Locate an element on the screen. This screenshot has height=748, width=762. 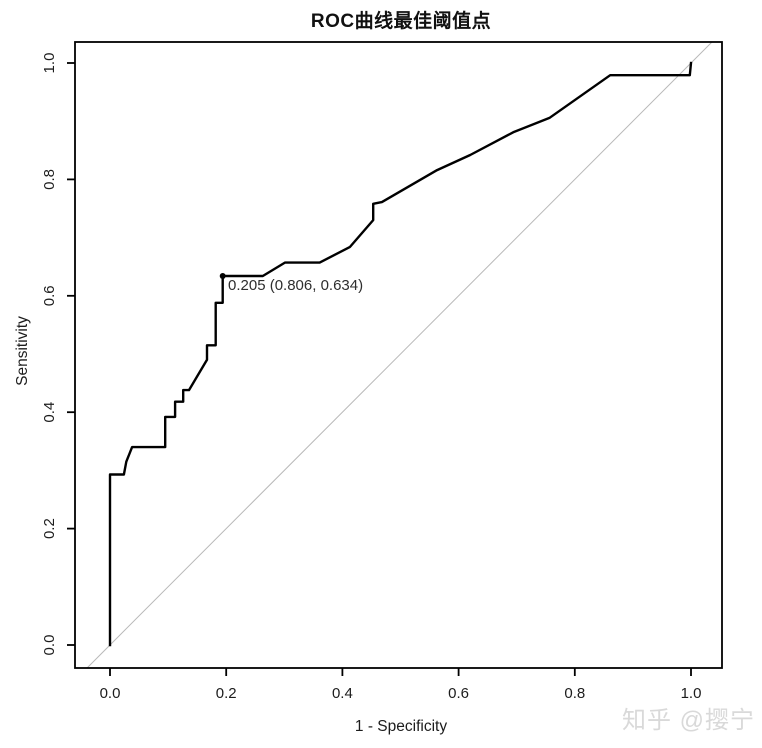
x-tick-label: 0.6 is located at coordinates (458, 693).